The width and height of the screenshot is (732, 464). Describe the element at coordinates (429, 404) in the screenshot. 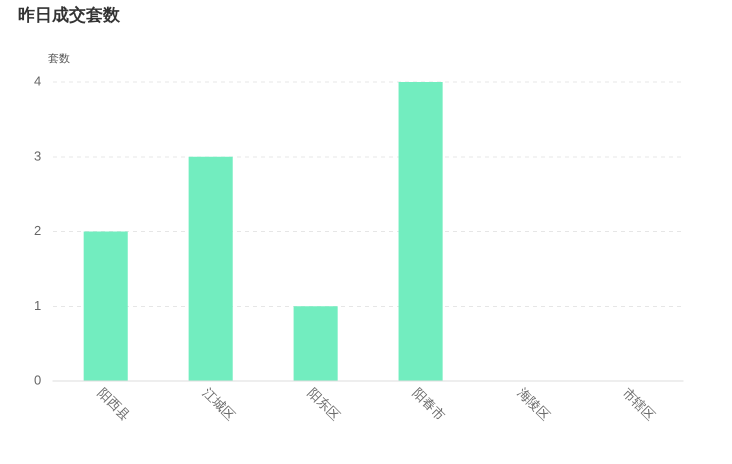

I see `x-tick-label: 阳春市` at that location.